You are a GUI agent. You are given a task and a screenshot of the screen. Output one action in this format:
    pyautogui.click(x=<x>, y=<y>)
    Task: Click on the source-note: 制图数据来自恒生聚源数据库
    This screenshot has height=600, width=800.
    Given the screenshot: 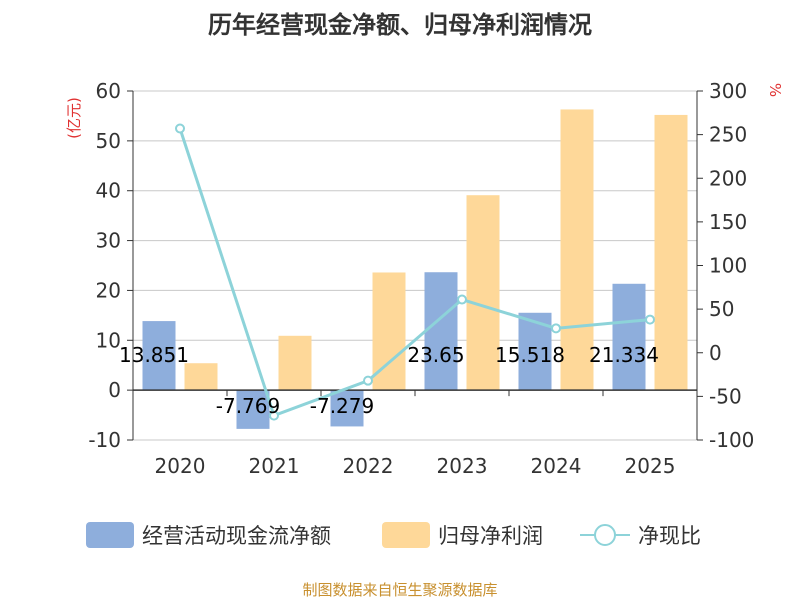 What is the action you would take?
    pyautogui.click(x=399, y=590)
    